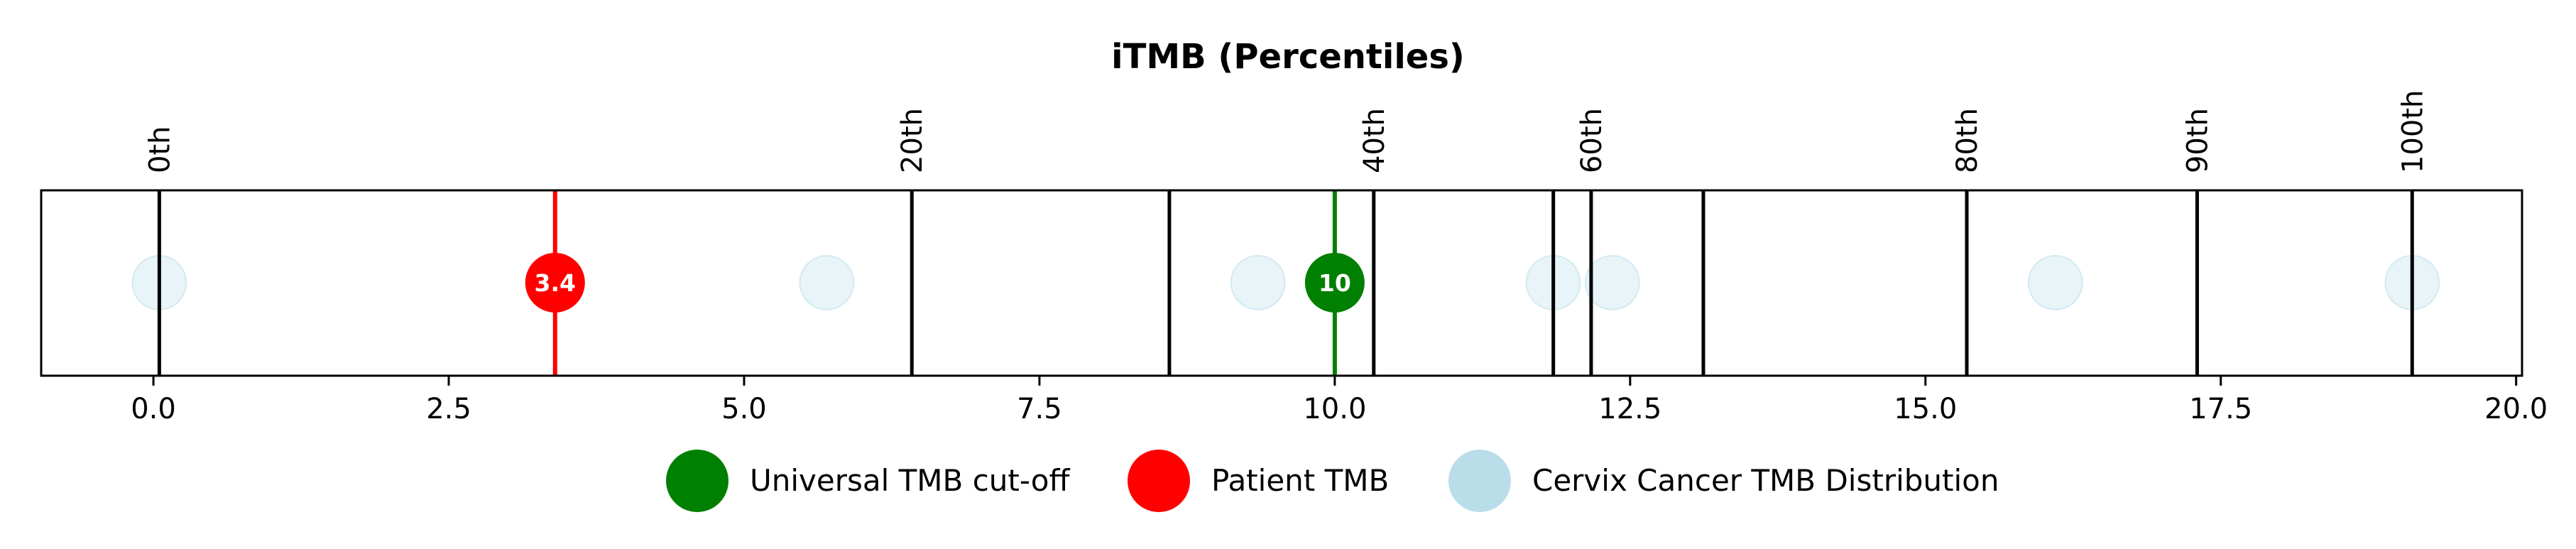 This screenshot has width=2576, height=549. I want to click on percentile-label: 100th, so click(2412, 132).